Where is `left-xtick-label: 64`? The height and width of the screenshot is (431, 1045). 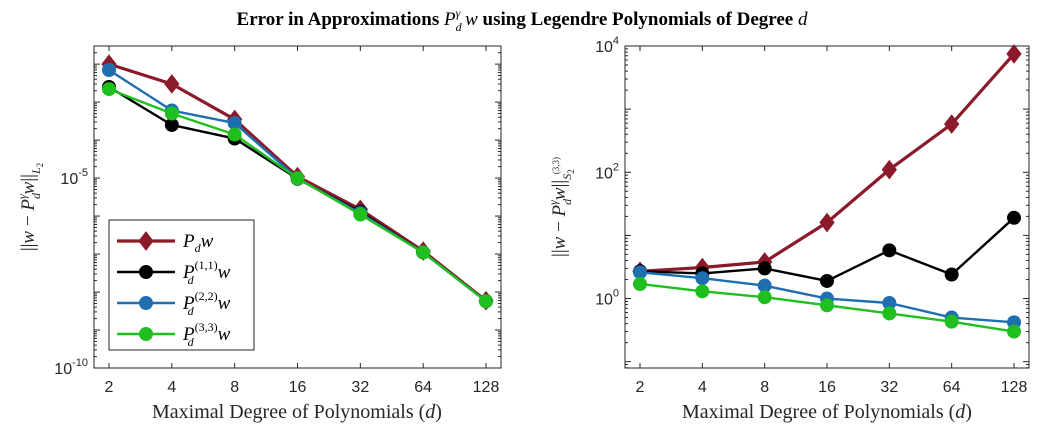
left-xtick-label: 64 is located at coordinates (423, 387).